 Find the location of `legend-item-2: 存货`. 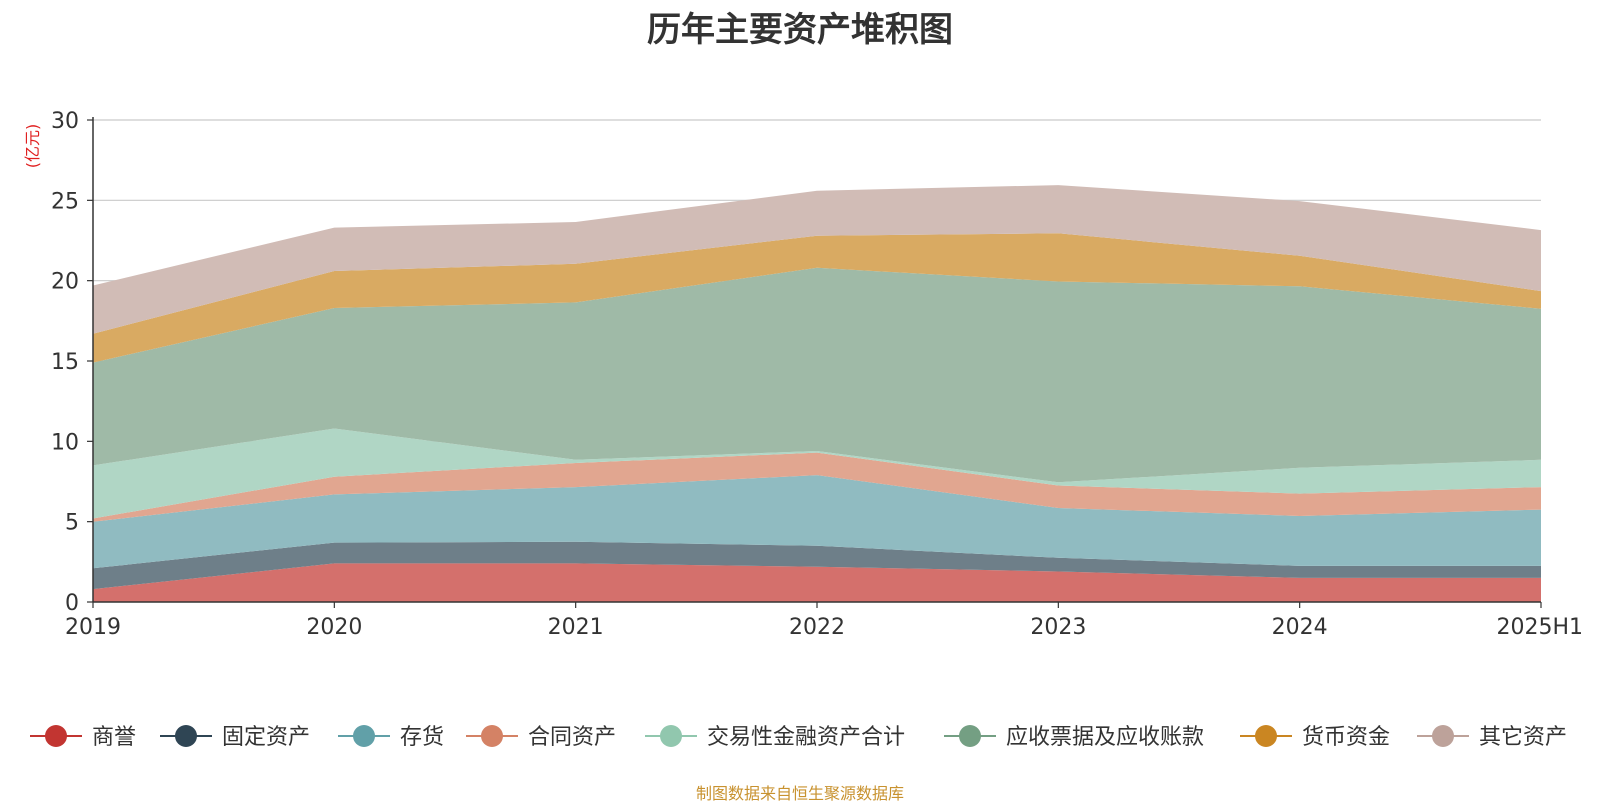

legend-item-2: 存货 is located at coordinates (391, 737).